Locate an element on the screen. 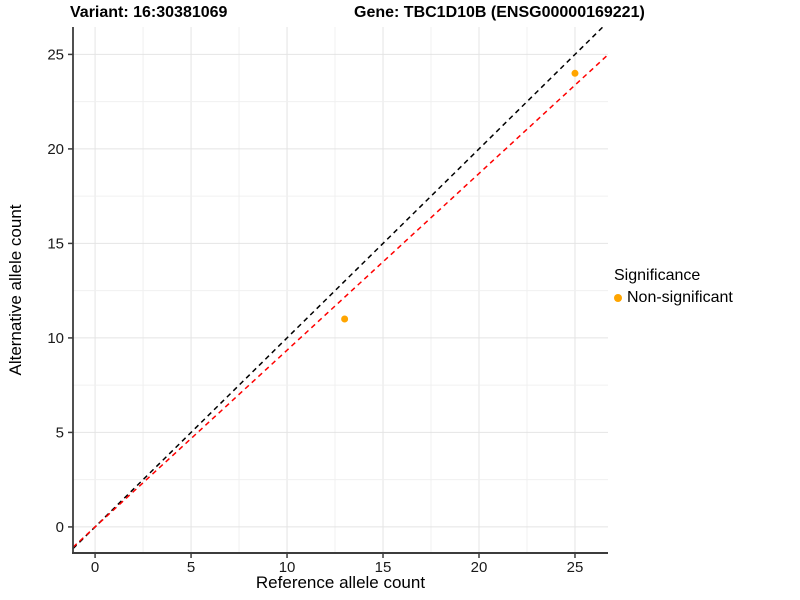  y-tick-label: 0 is located at coordinates (60, 527).